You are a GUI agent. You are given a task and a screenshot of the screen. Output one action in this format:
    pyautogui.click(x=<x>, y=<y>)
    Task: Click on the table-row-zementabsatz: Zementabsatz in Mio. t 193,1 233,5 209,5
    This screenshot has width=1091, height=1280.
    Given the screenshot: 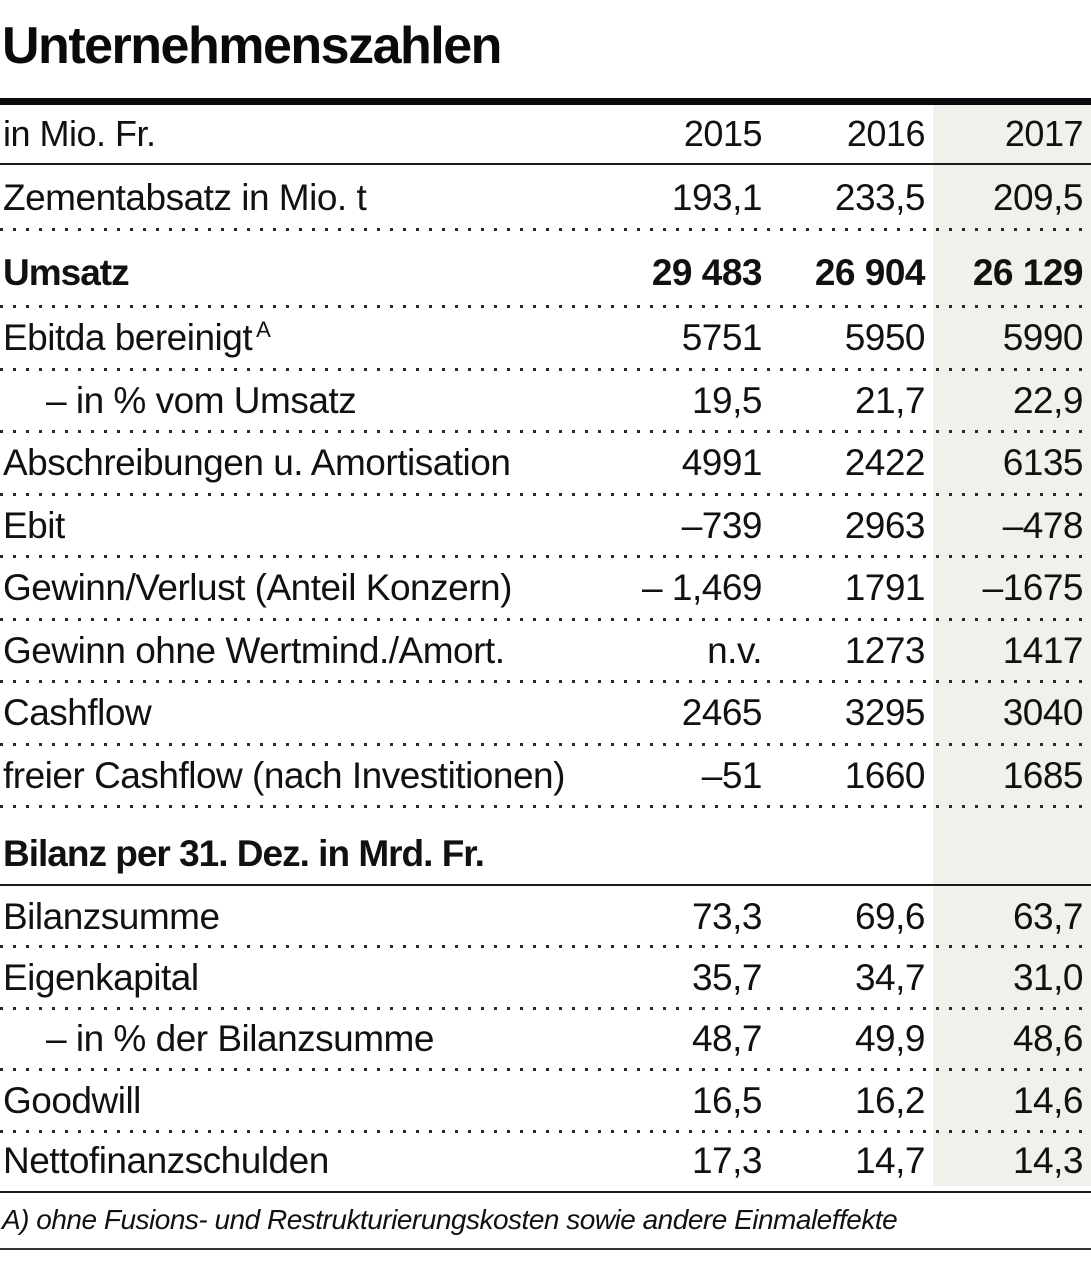 What is the action you would take?
    pyautogui.click(x=545, y=198)
    